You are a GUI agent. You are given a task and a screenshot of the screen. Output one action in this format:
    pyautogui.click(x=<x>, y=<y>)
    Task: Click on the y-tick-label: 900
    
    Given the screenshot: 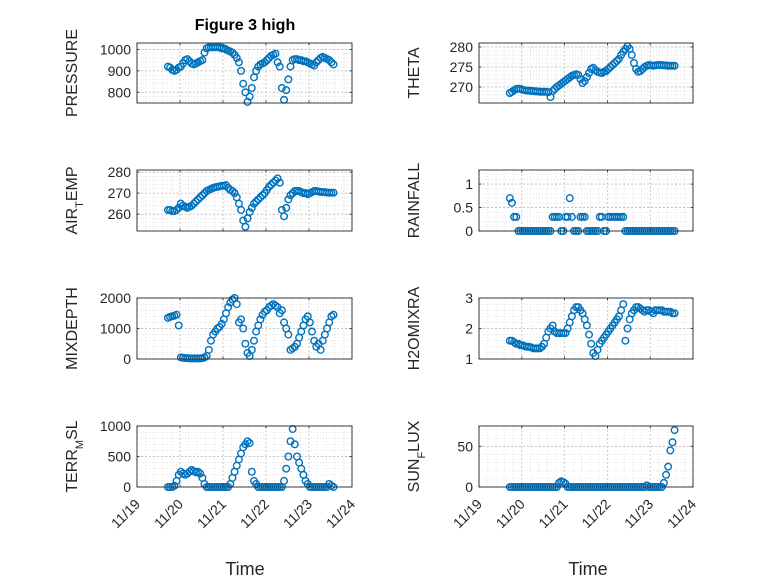 What is the action you would take?
    pyautogui.click(x=120, y=71)
    